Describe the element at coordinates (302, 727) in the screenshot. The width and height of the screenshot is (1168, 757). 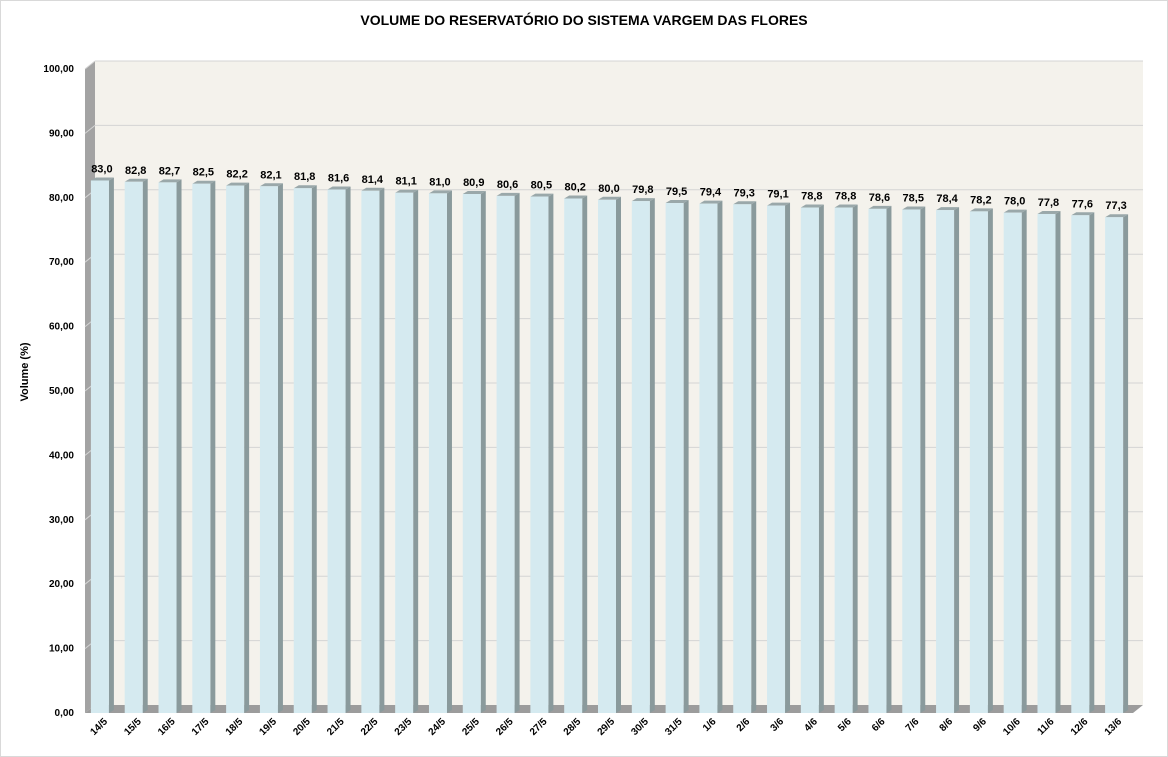
I see `x-tick-label: 20/5` at that location.